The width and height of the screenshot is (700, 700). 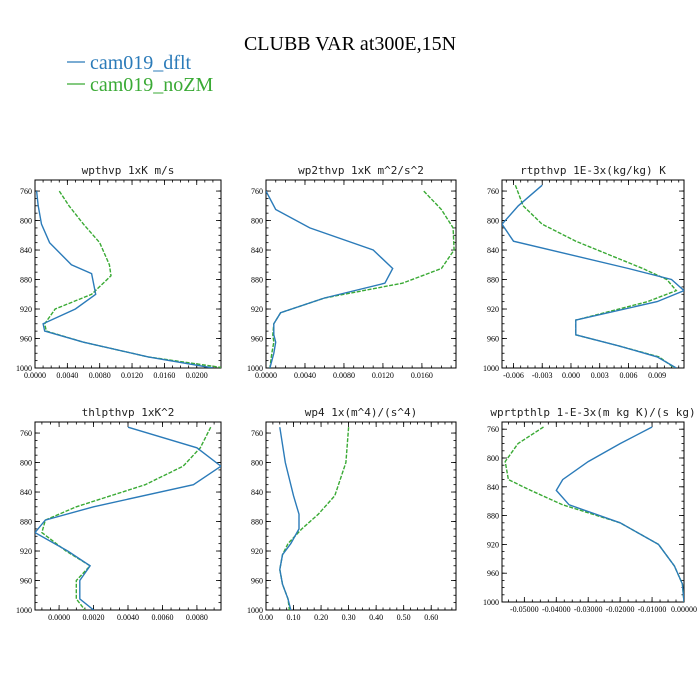 What do you see at coordinates (349, 617) in the screenshot?
I see `x-tick-label: 0.30` at bounding box center [349, 617].